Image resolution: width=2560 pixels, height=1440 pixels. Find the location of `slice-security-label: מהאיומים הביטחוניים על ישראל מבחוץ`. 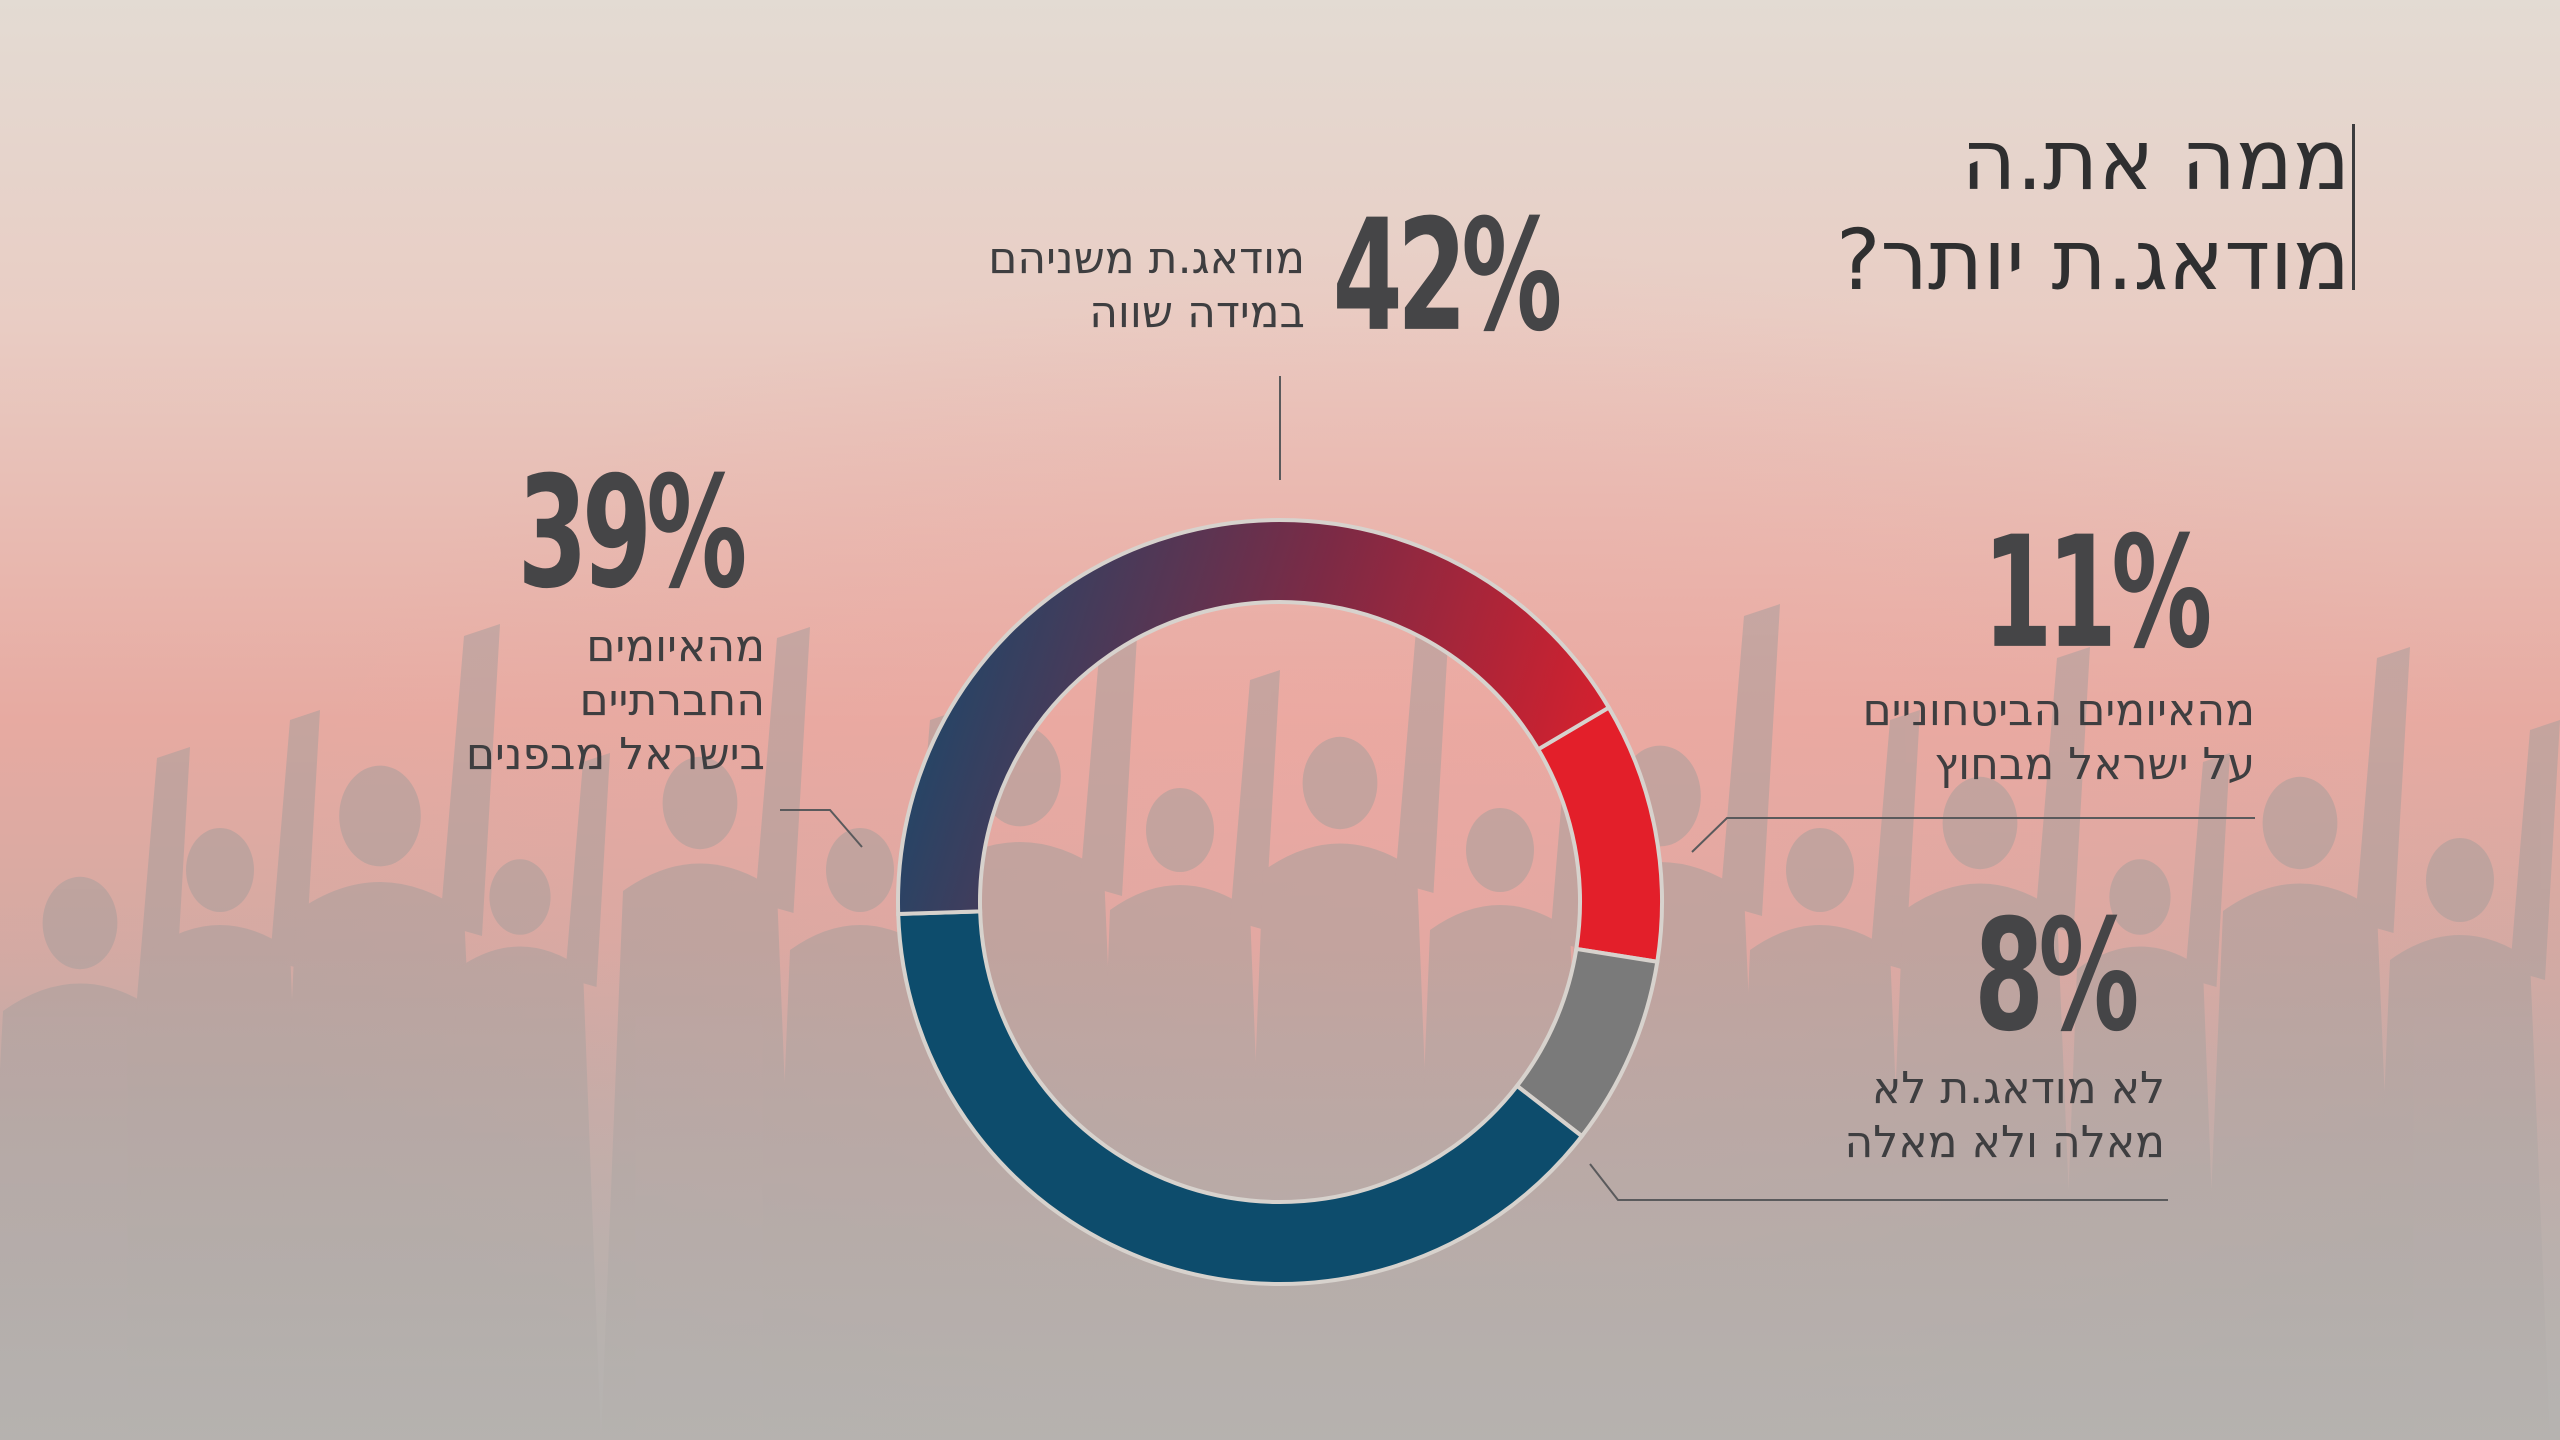

slice-security-label: מהאיומים הביטחוניים על ישראל מבחוץ is located at coordinates (2058, 738).